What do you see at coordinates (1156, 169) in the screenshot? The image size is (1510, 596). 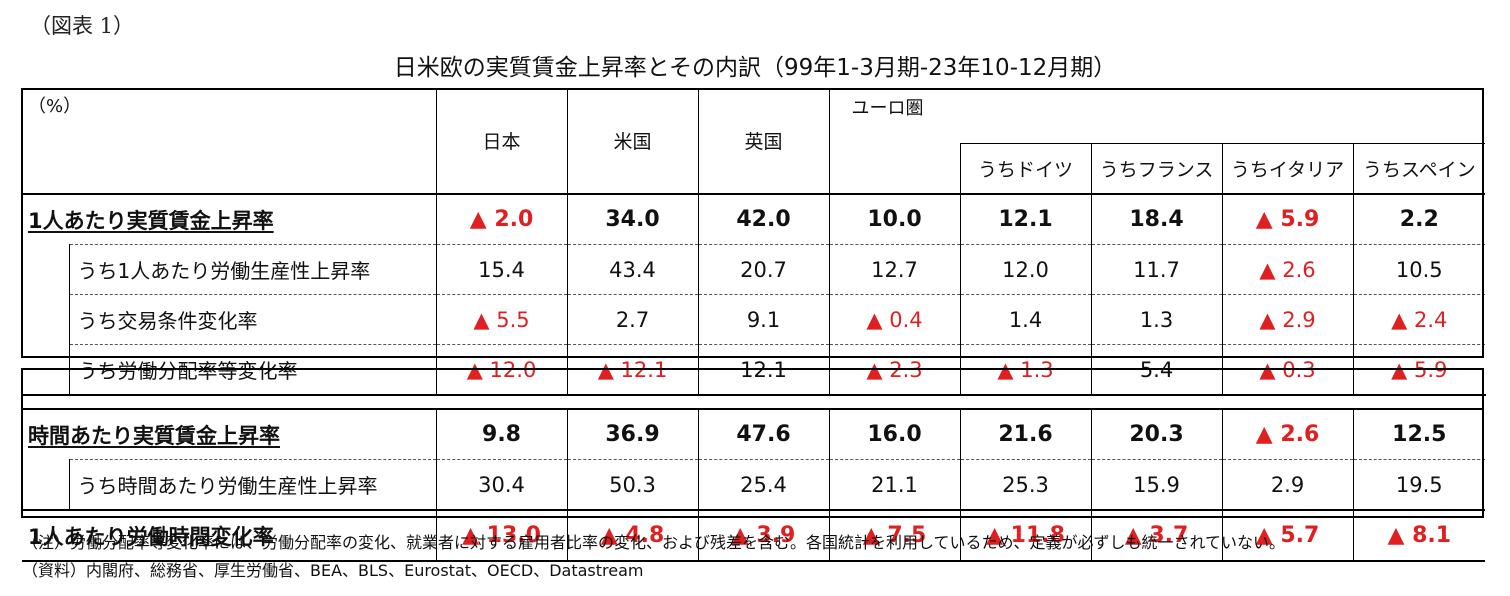 I see `col-header-france: うちフランス` at bounding box center [1156, 169].